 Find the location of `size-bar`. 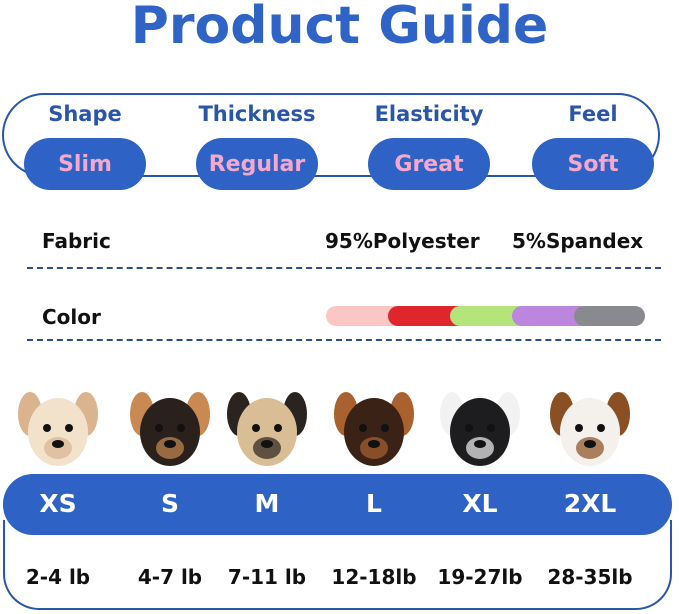

size-bar is located at coordinates (337, 504).